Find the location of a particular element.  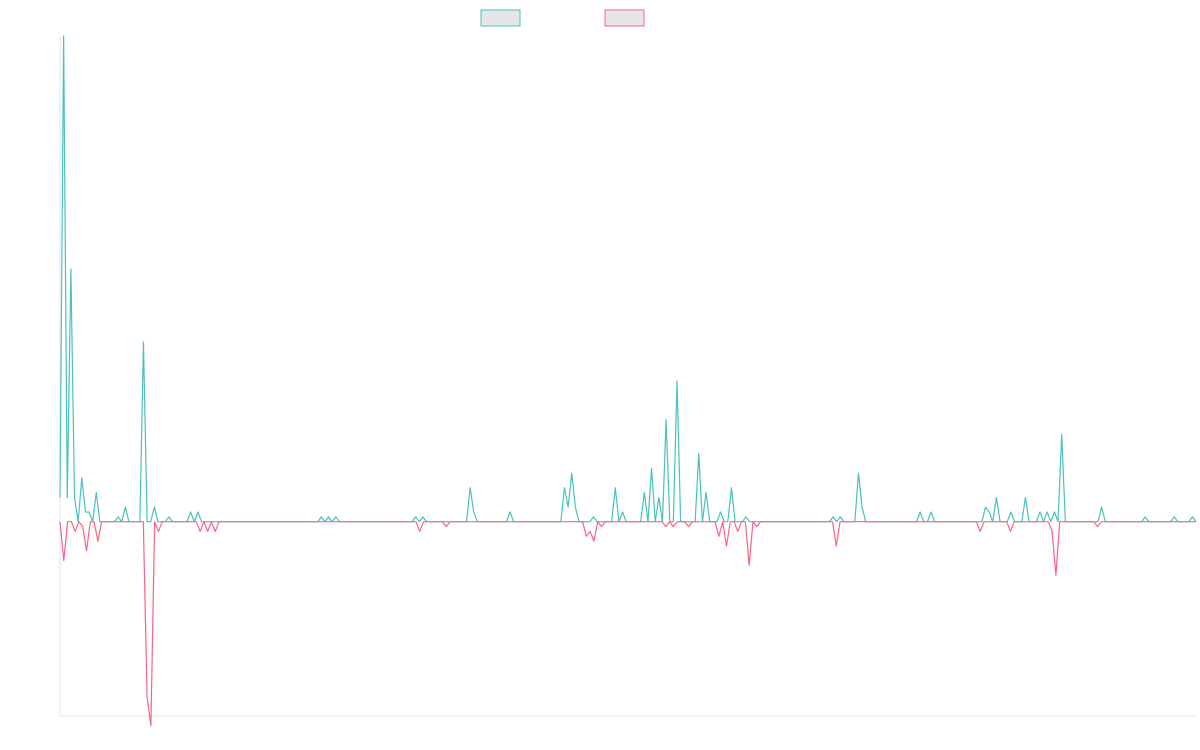

legend-swatch-series-b is located at coordinates (624, 18).